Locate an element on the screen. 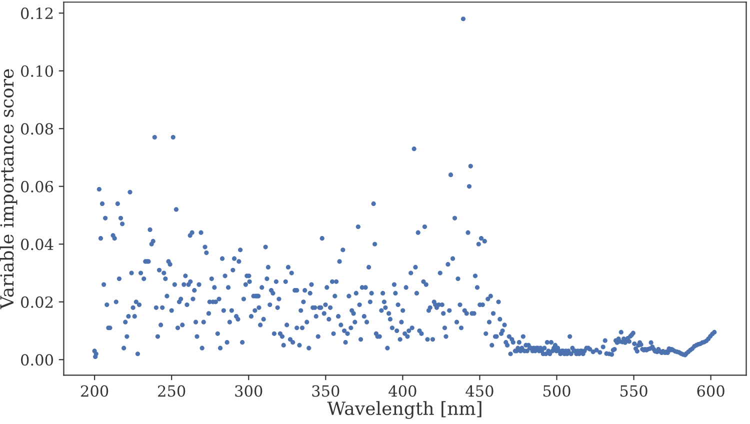 The image size is (750, 424). y-tick-label: 0.08 is located at coordinates (37, 129).